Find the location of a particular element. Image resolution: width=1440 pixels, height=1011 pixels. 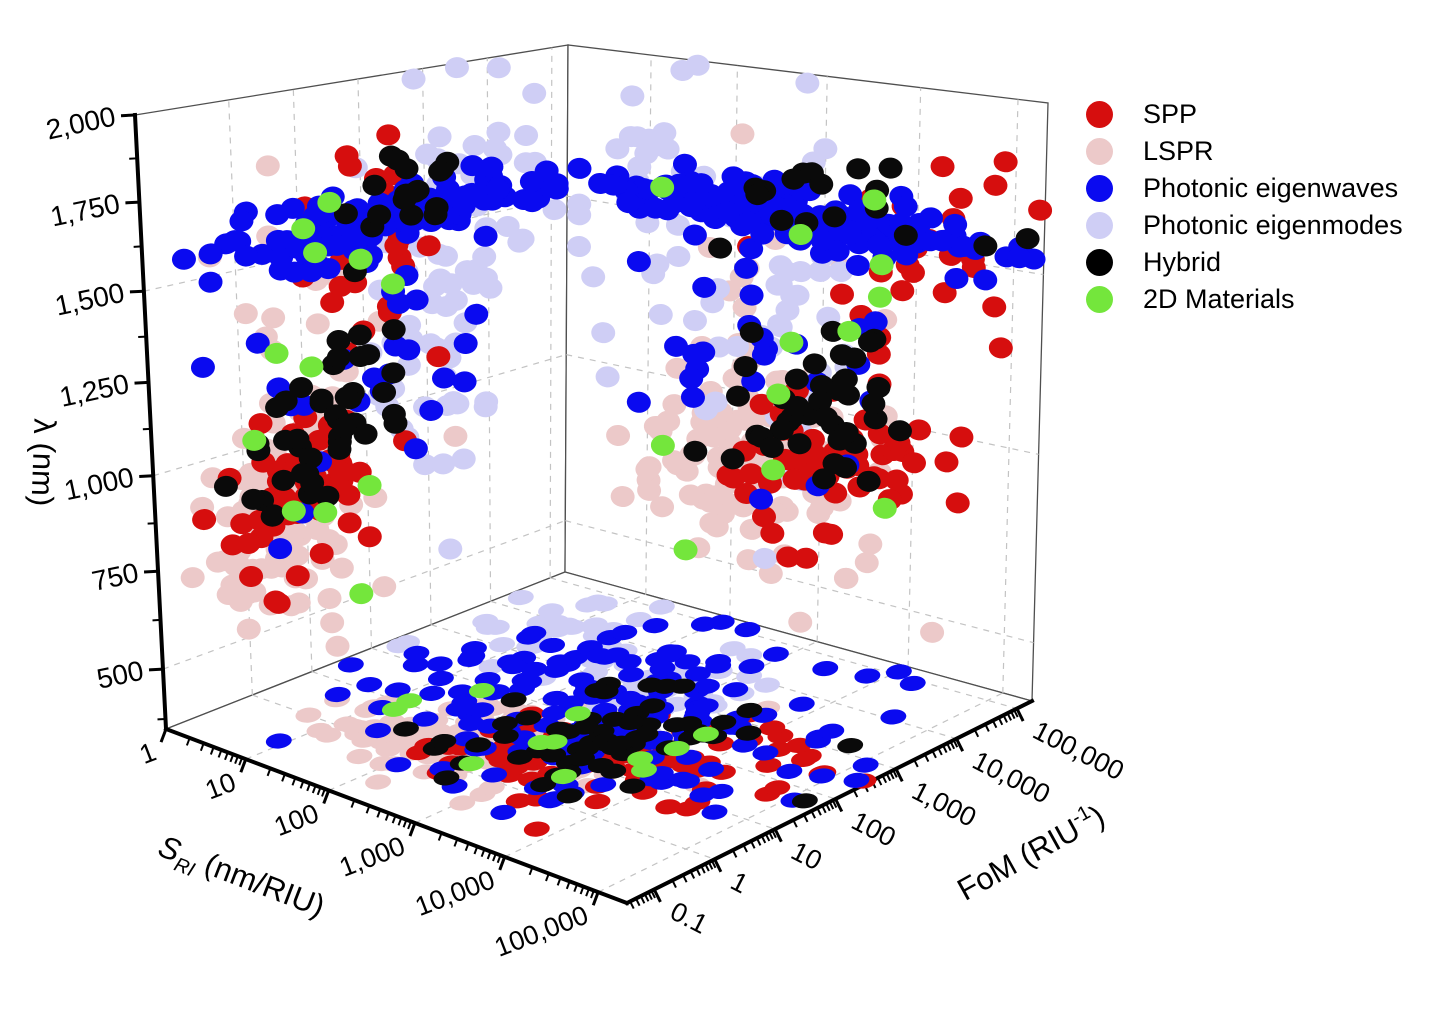

lambda-tick-label: 750 is located at coordinates (115, 577).